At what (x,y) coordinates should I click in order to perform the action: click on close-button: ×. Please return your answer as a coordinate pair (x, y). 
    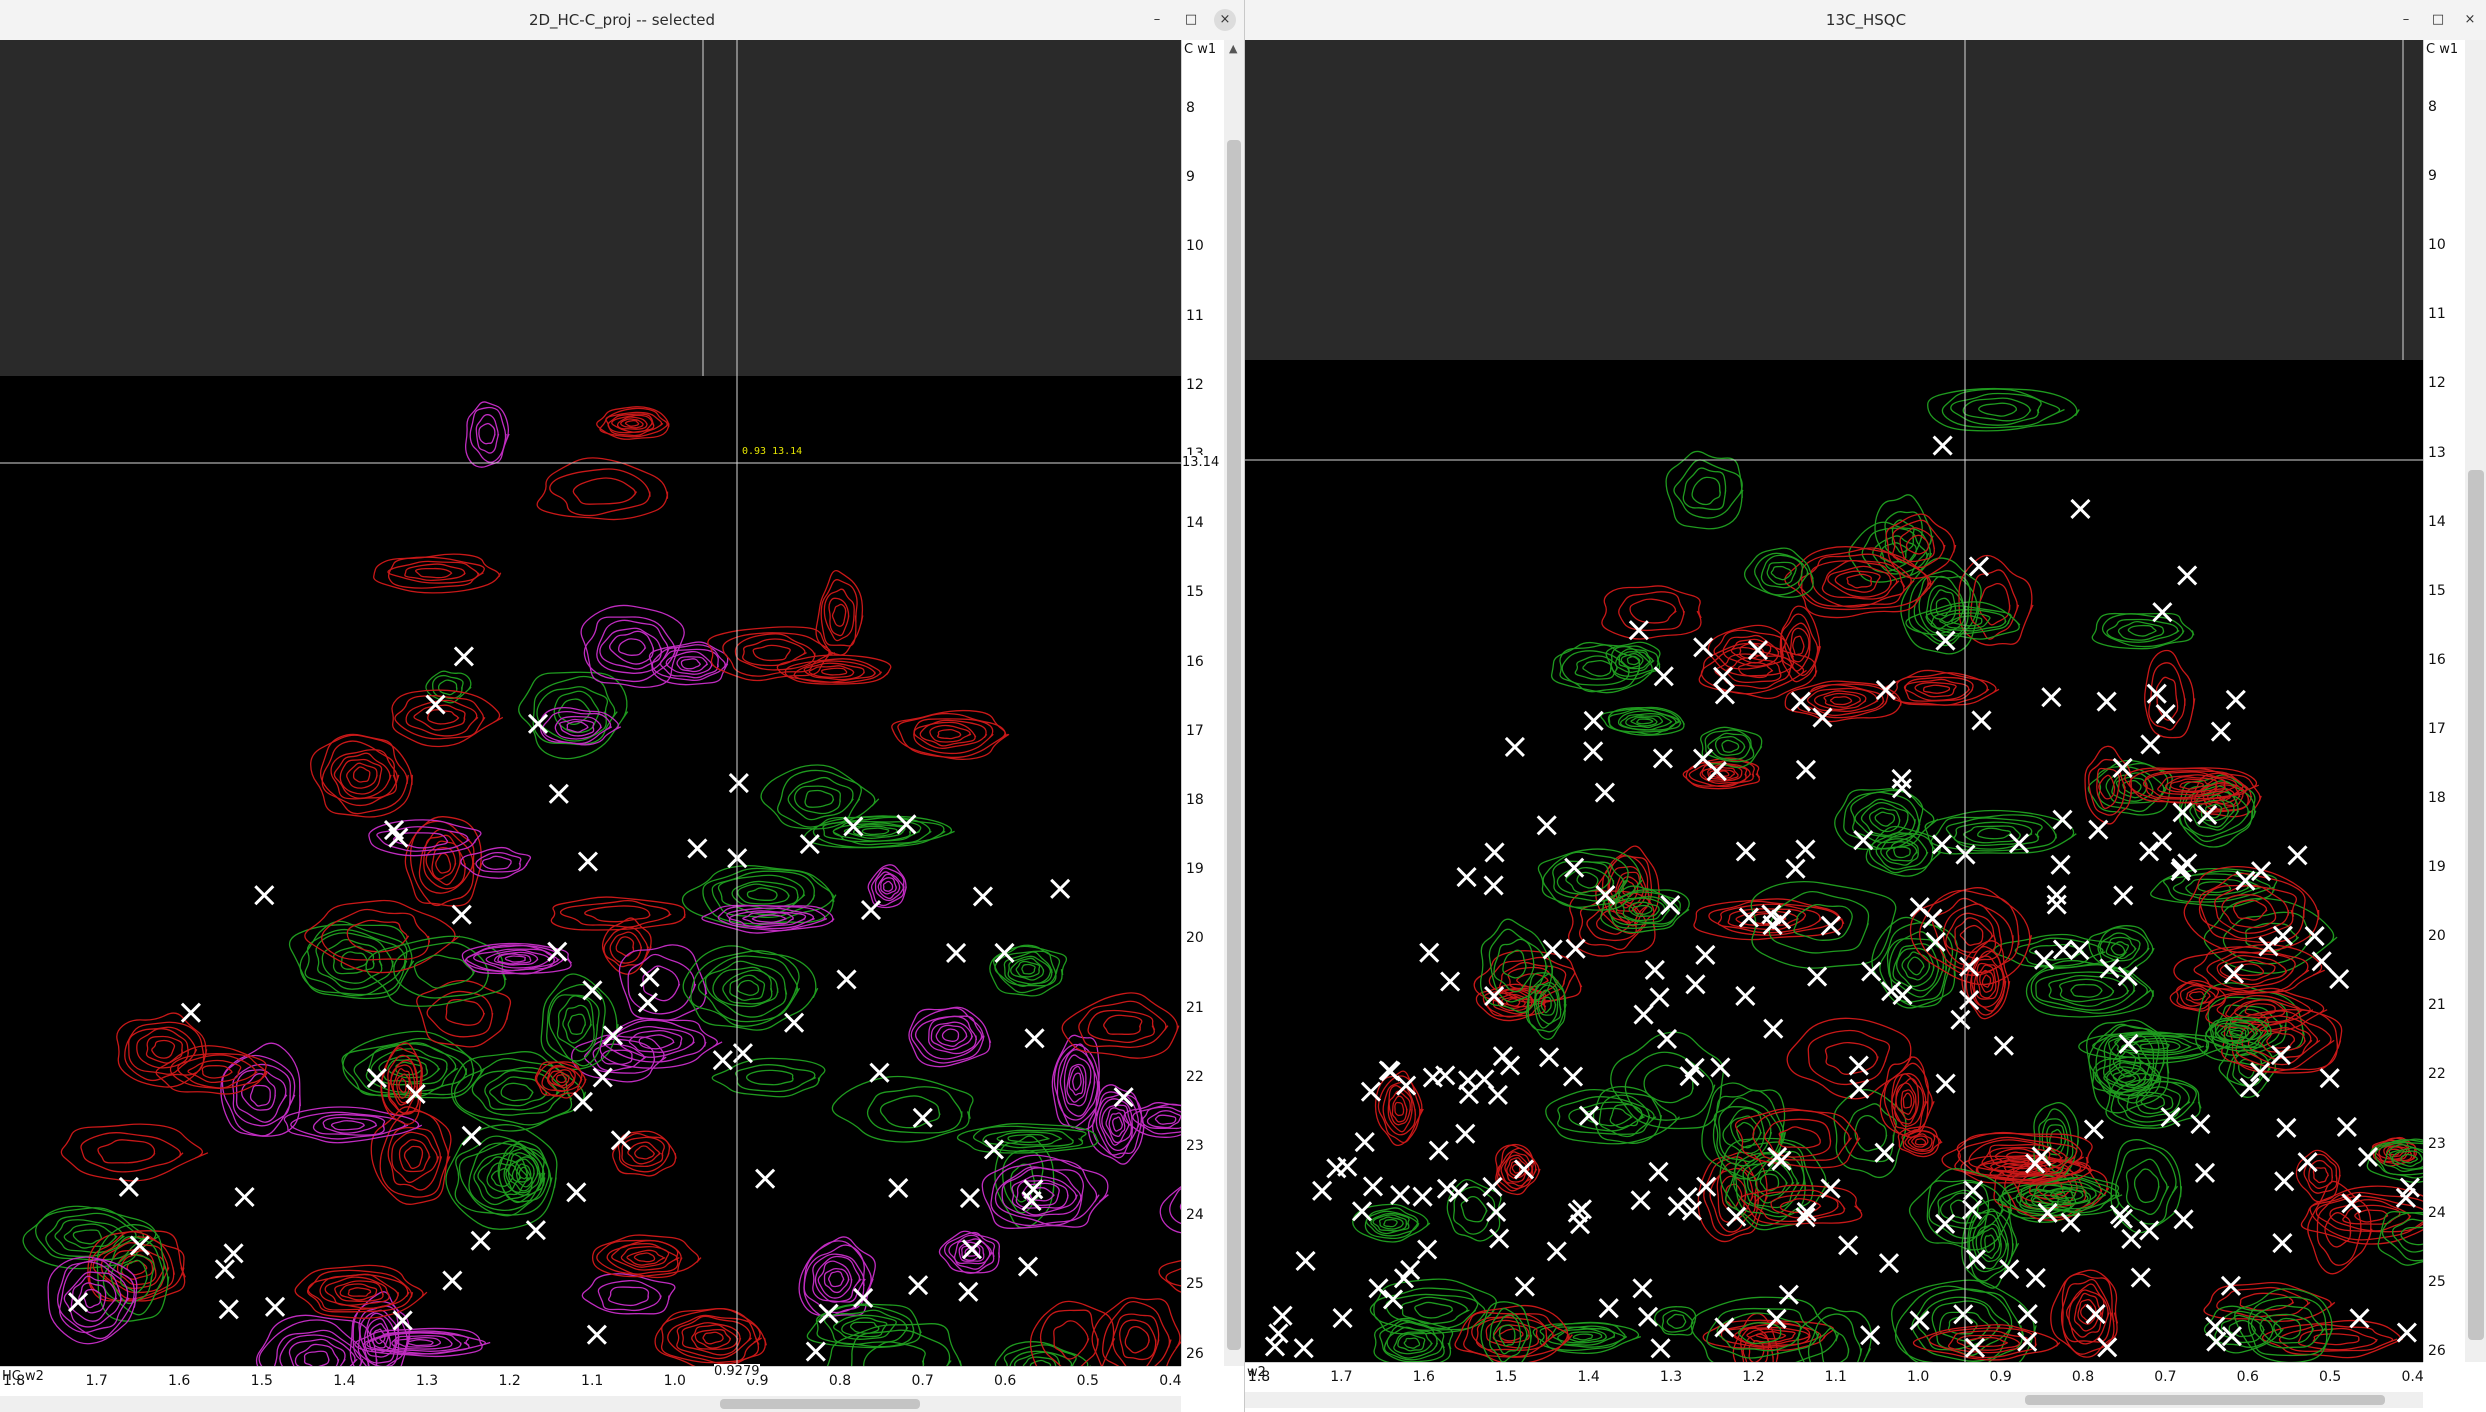
    Looking at the image, I should click on (1225, 20).